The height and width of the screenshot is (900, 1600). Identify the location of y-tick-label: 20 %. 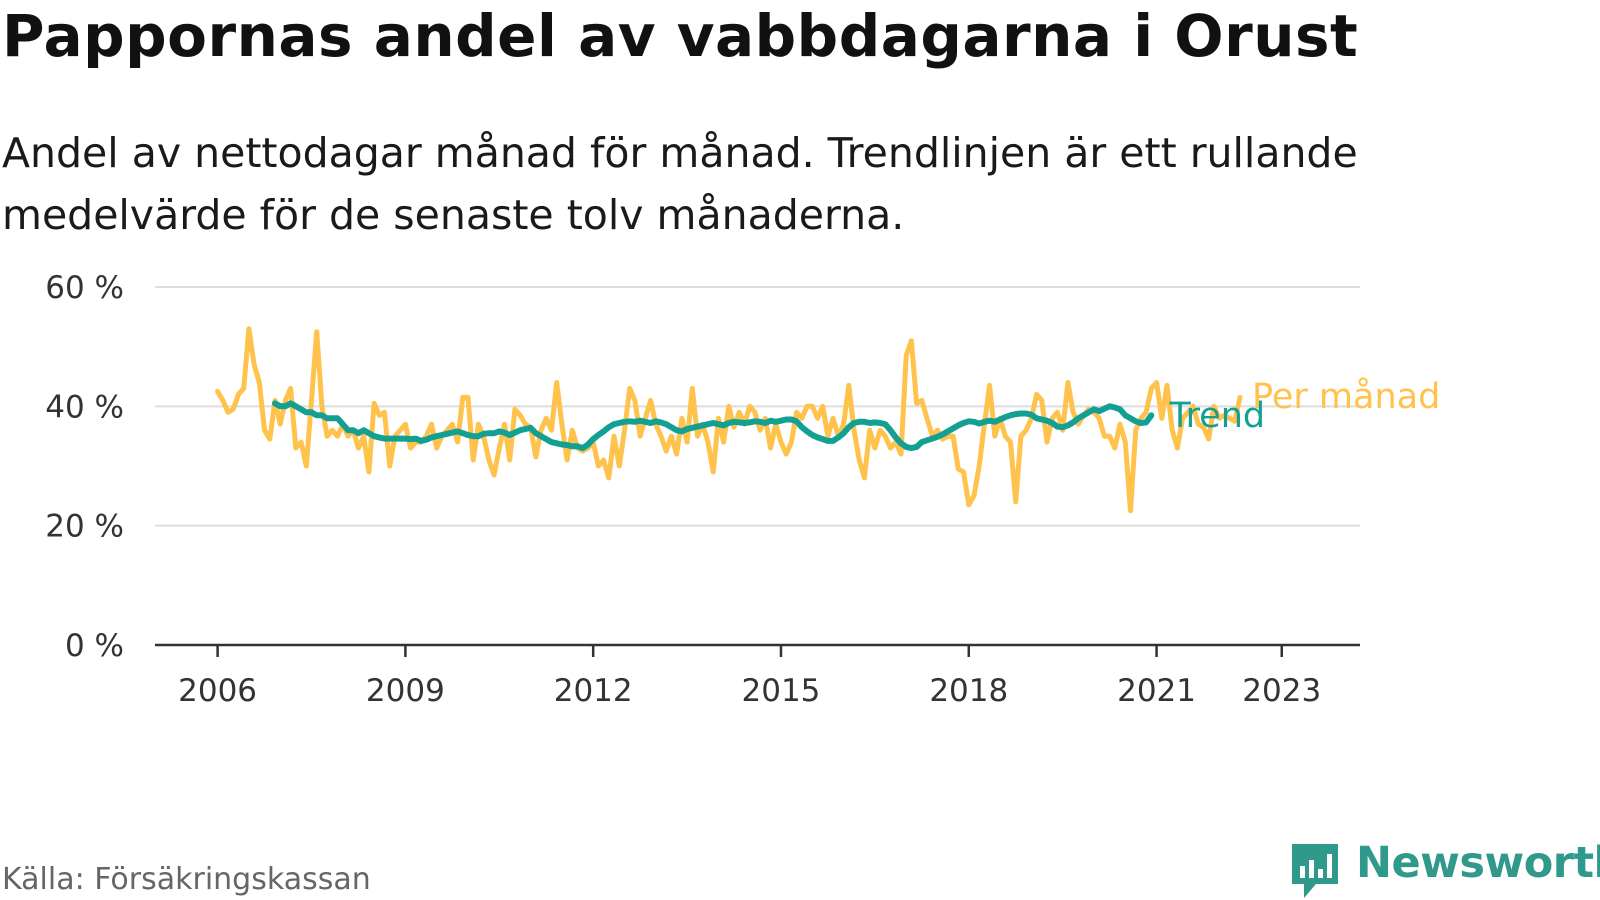
(84, 527).